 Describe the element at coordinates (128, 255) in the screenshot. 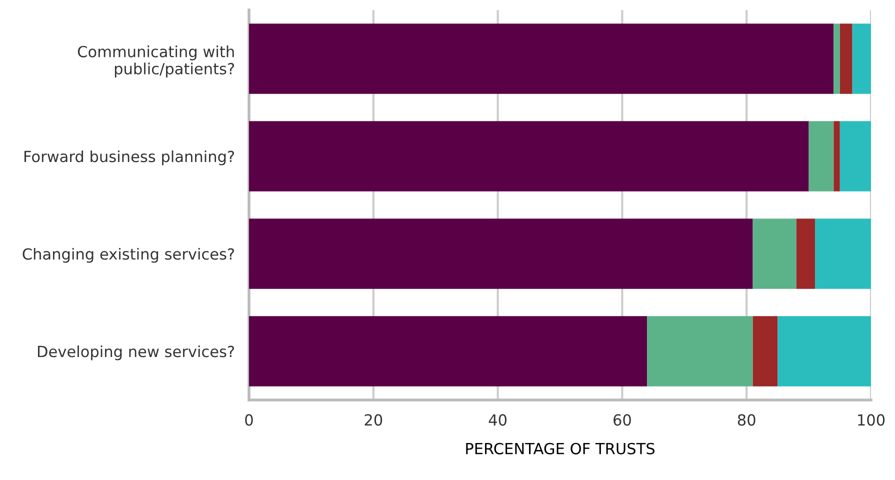

I see `y-tick-label: Changing existing services?` at that location.